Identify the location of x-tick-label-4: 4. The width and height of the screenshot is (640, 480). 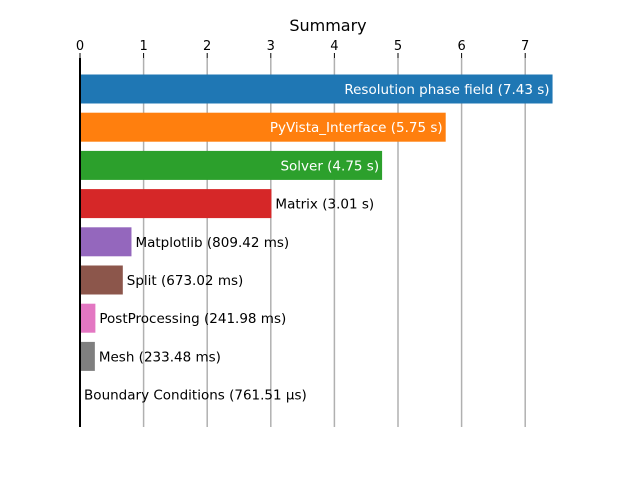
(334, 46).